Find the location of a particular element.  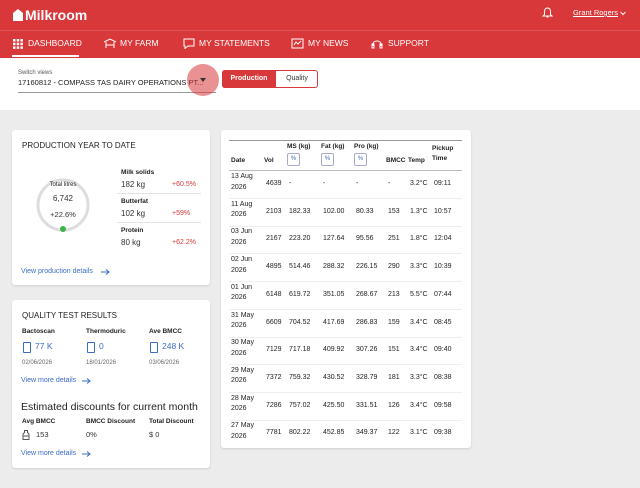

table-cell: 5.5°C is located at coordinates (419, 294).